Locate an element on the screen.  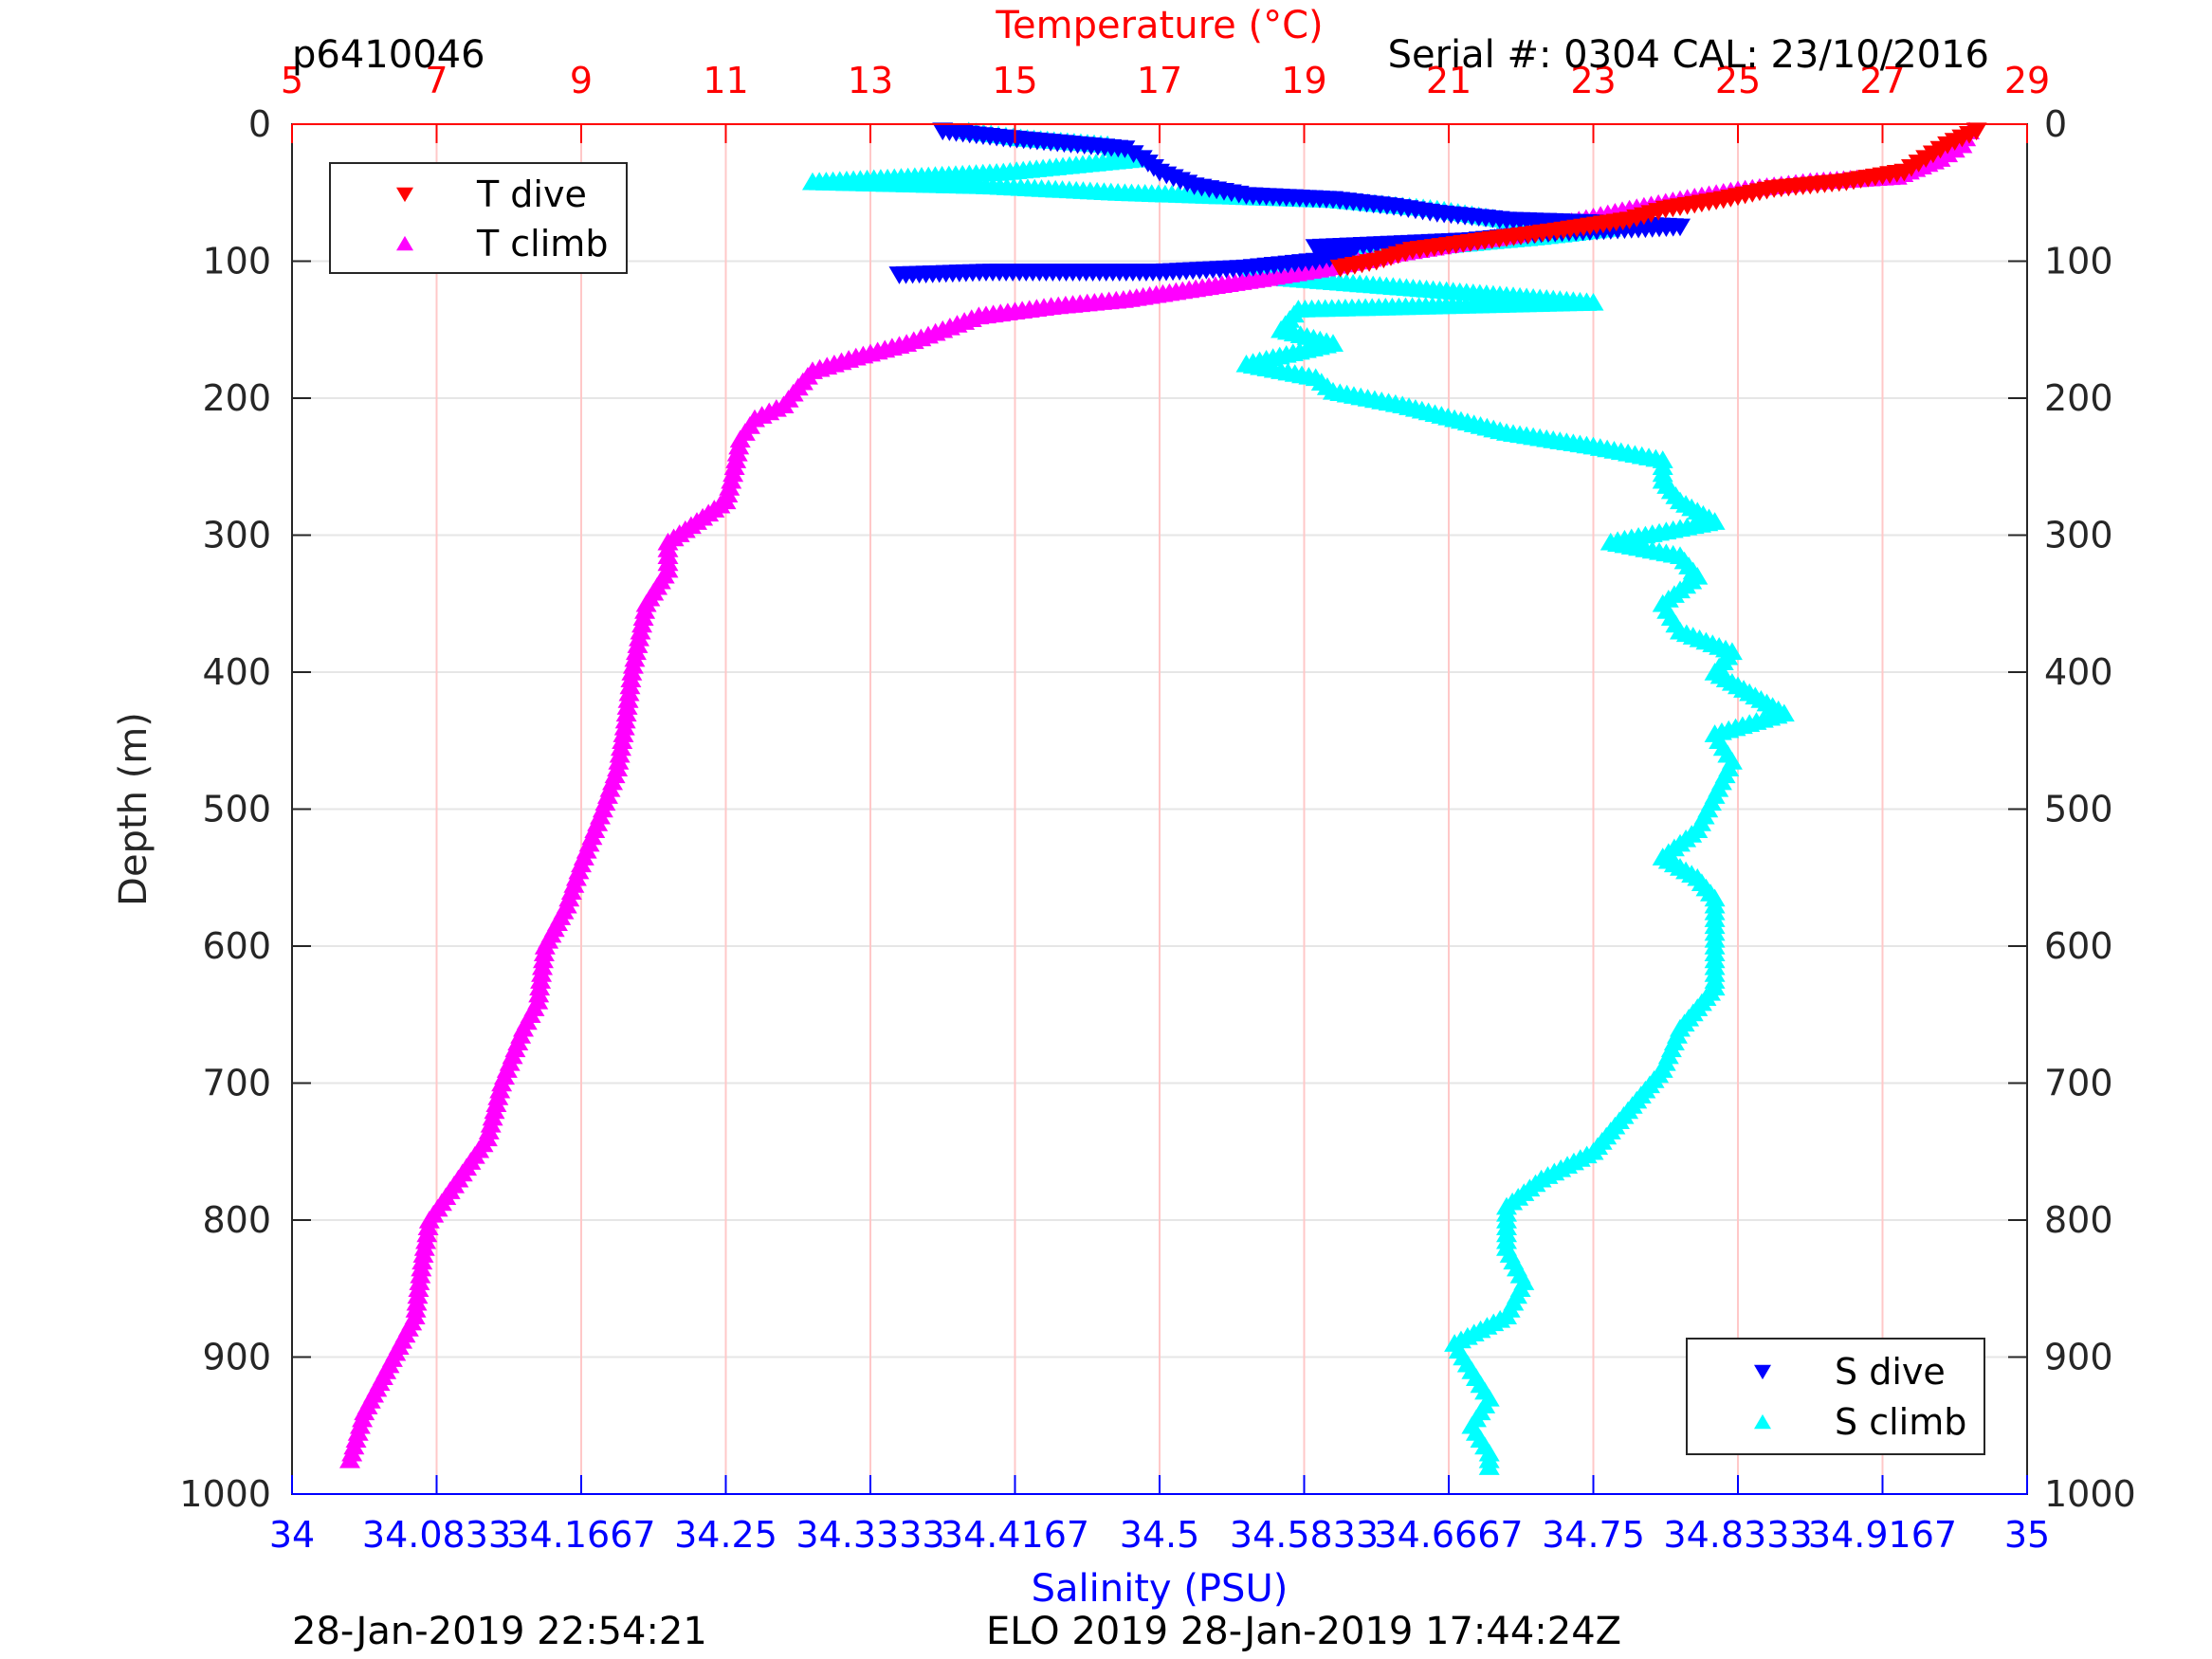
temperature-tick-label: 13 is located at coordinates (870, 80).